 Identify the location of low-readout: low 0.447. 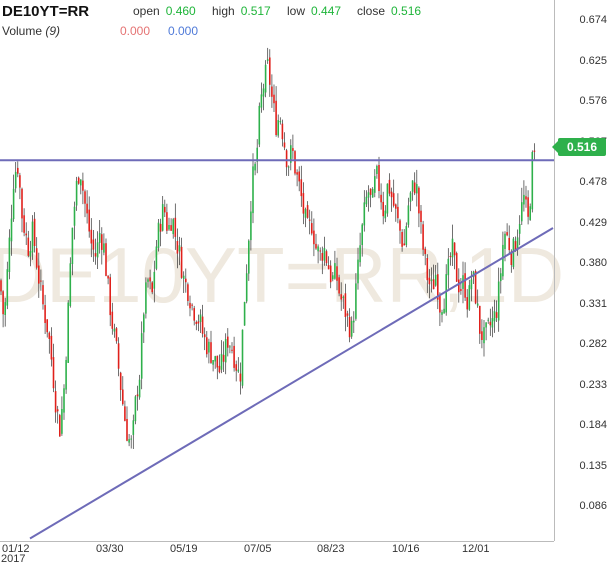
(314, 11).